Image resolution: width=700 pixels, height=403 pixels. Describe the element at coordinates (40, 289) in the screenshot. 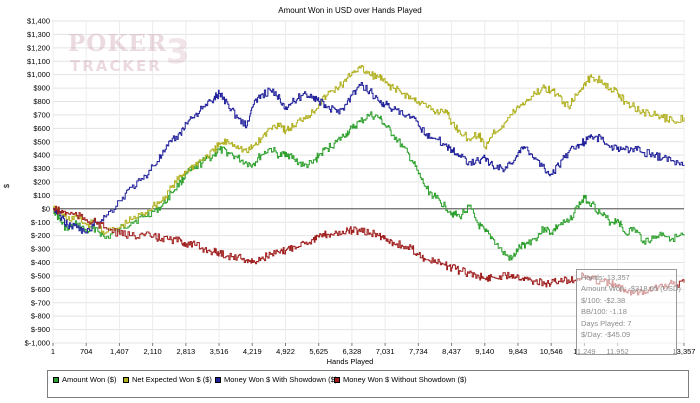

I see `y-tick-label: $-600` at that location.